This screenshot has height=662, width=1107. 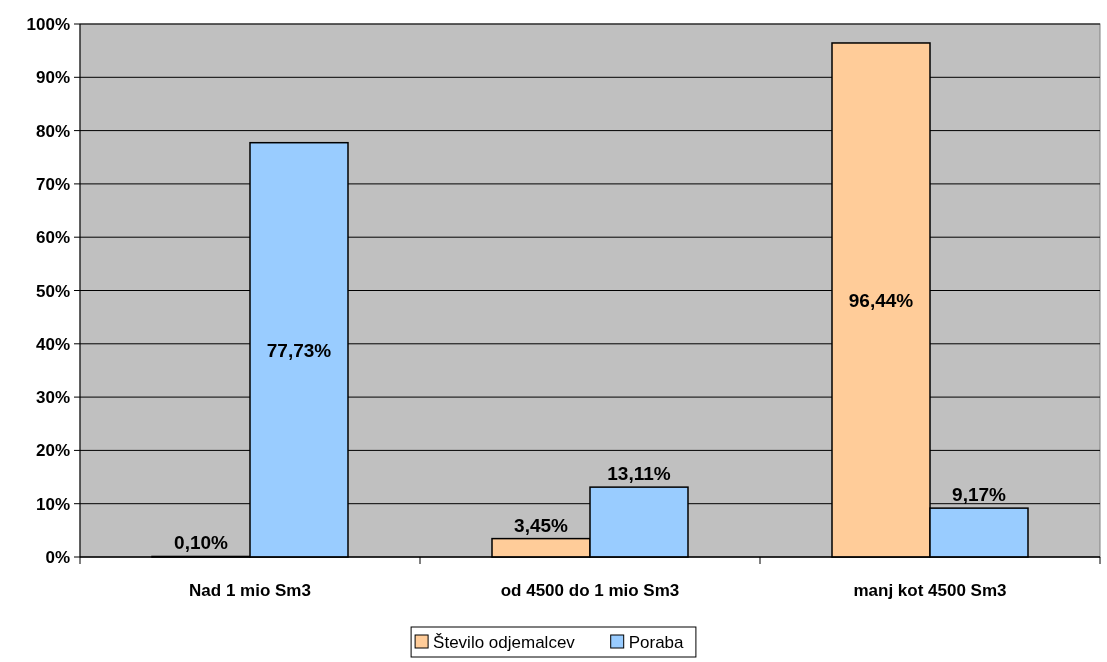 I want to click on x-tick-label: od 4500 do 1 mio Sm3, so click(x=590, y=590).